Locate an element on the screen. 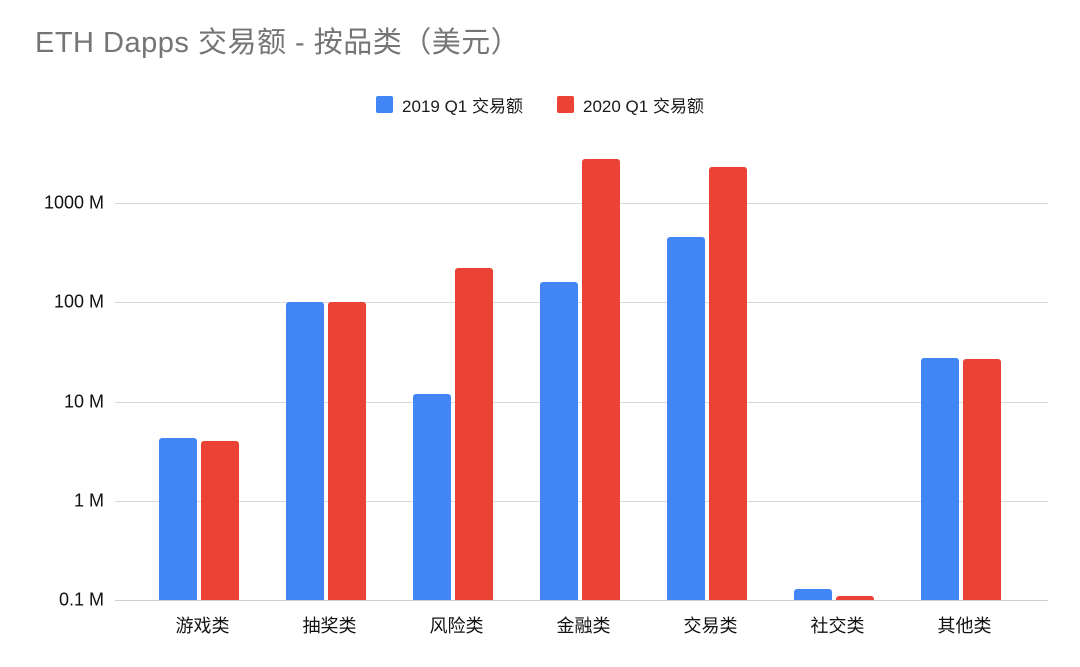 This screenshot has height=667, width=1080. x-tick-label-cat6: 社交类 is located at coordinates (837, 626).